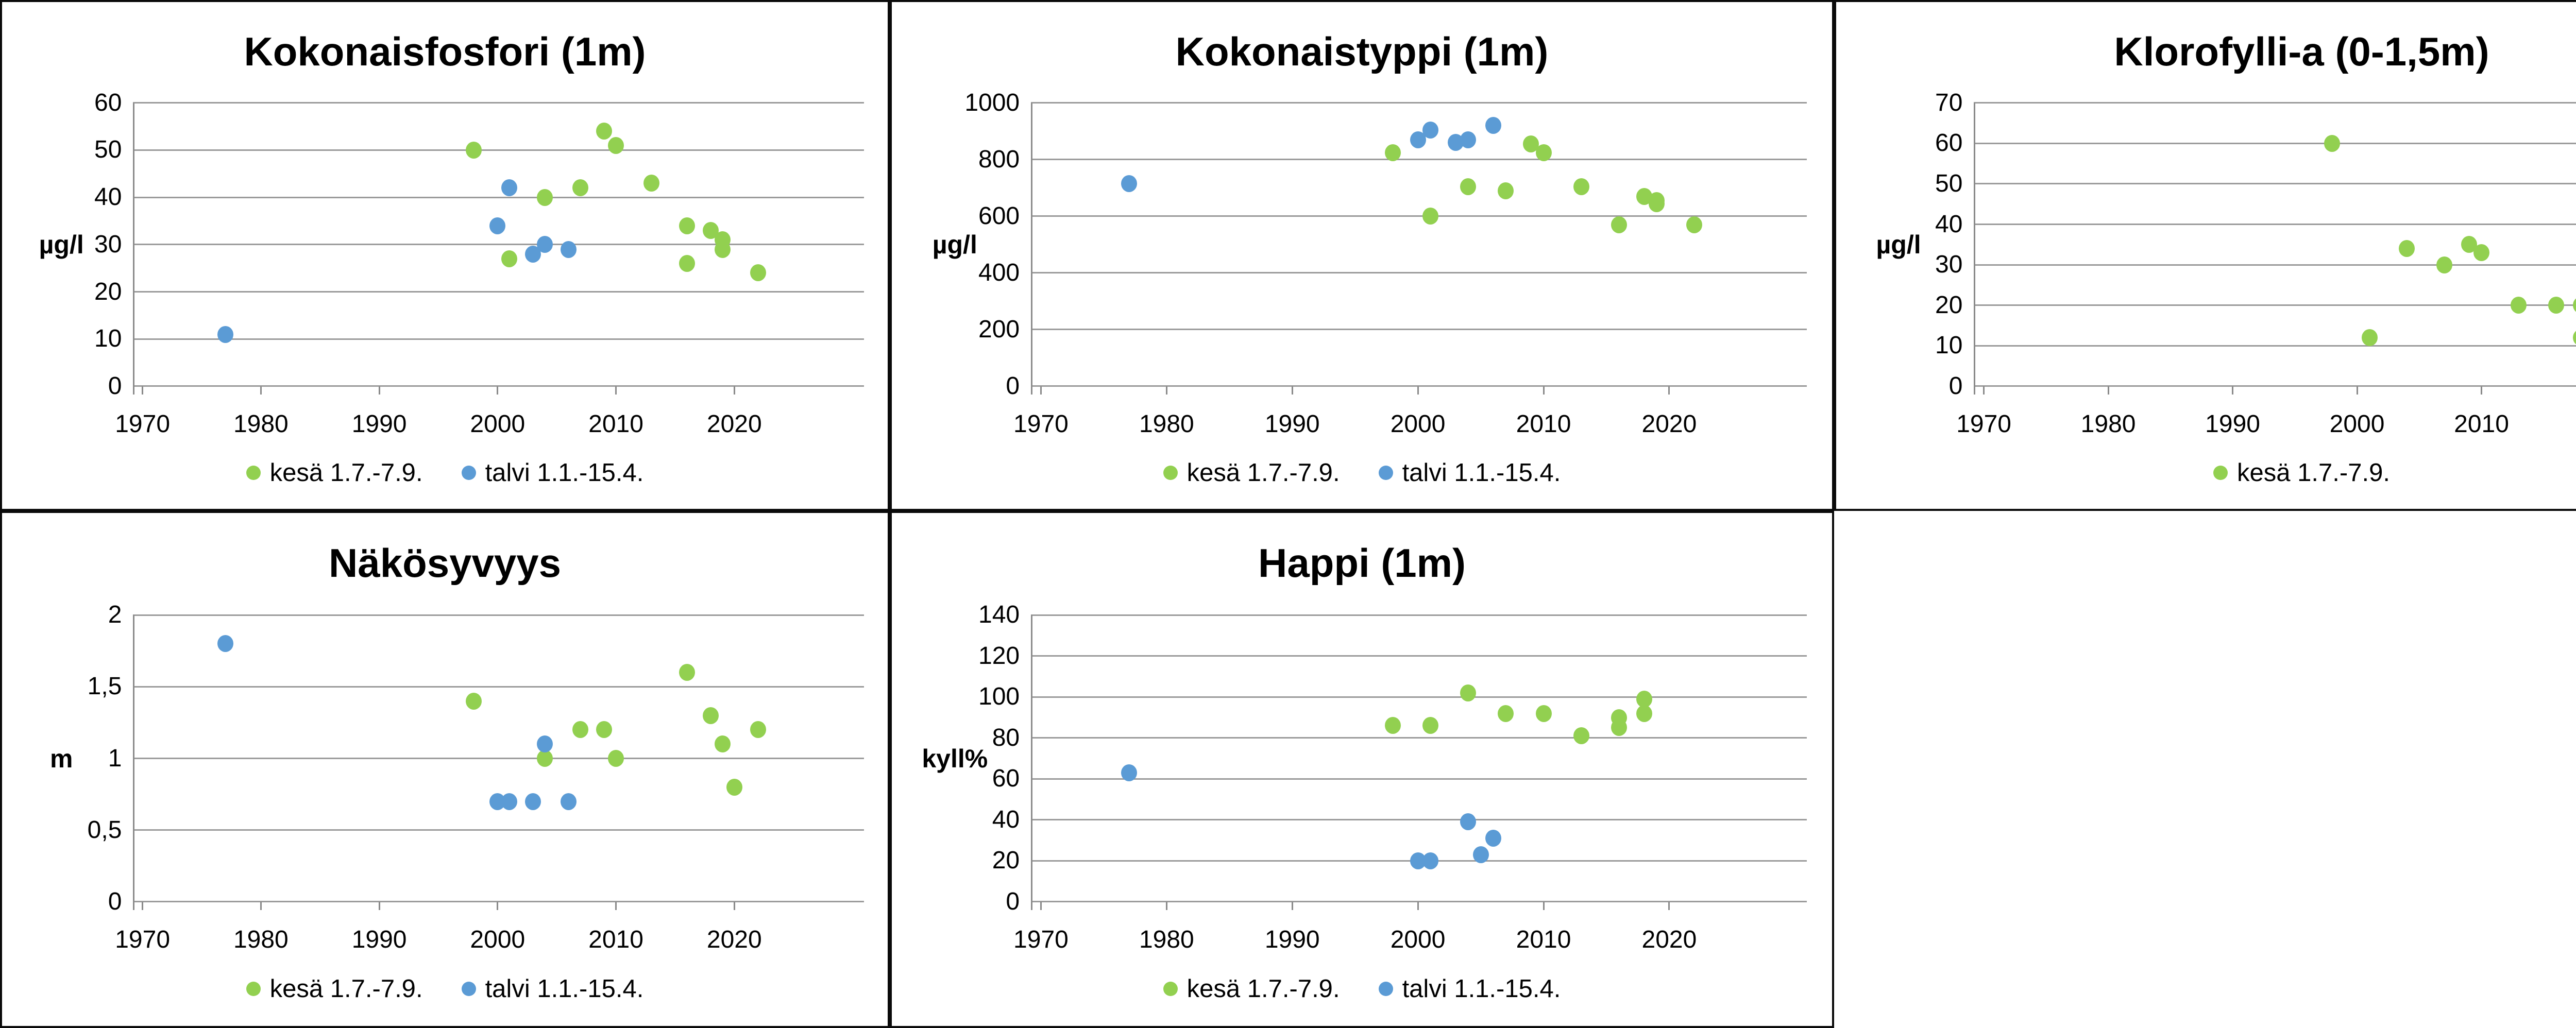 The height and width of the screenshot is (1028, 2576). I want to click on y-tick-label: 40, so click(1006, 819).